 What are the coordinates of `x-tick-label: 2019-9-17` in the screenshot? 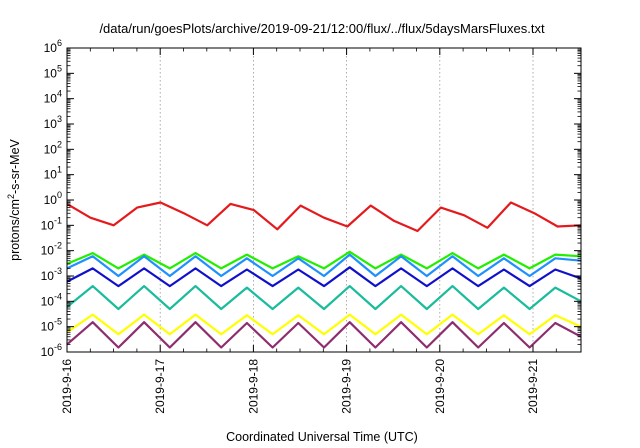 It's located at (160, 386).